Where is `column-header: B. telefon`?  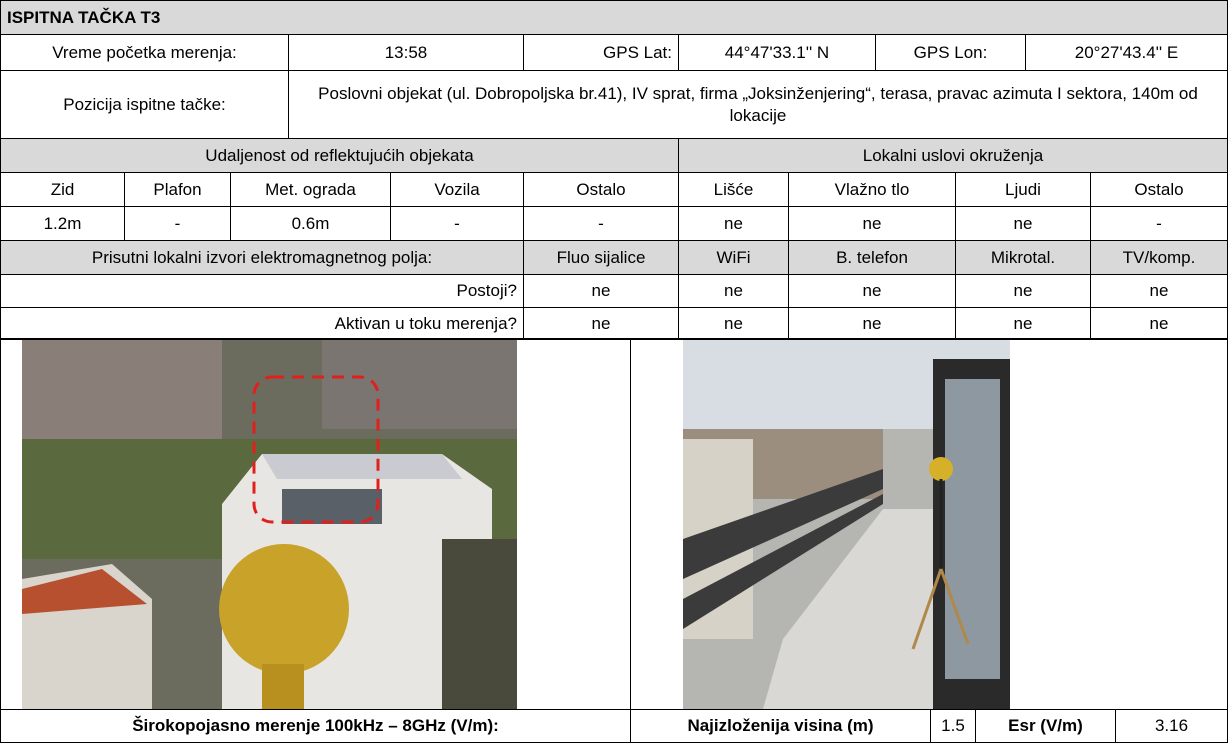 column-header: B. telefon is located at coordinates (872, 257).